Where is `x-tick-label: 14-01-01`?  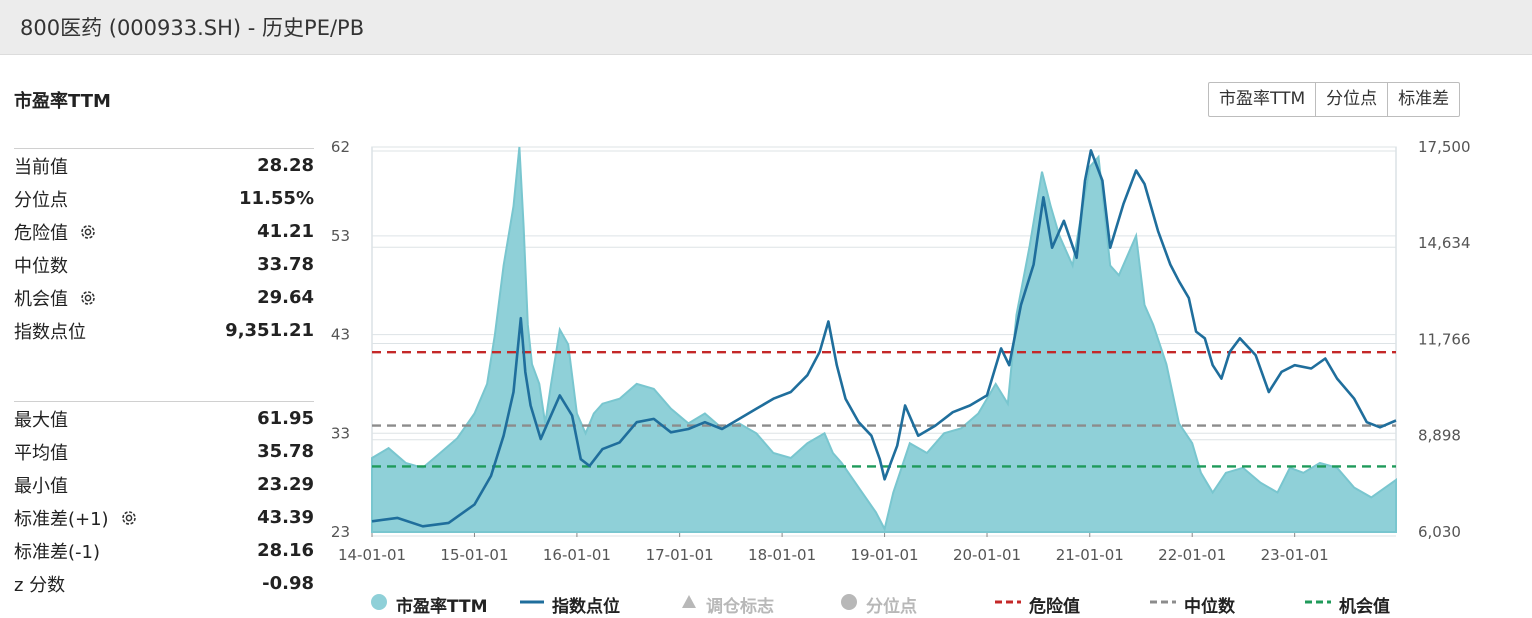
x-tick-label: 14-01-01 is located at coordinates (372, 555).